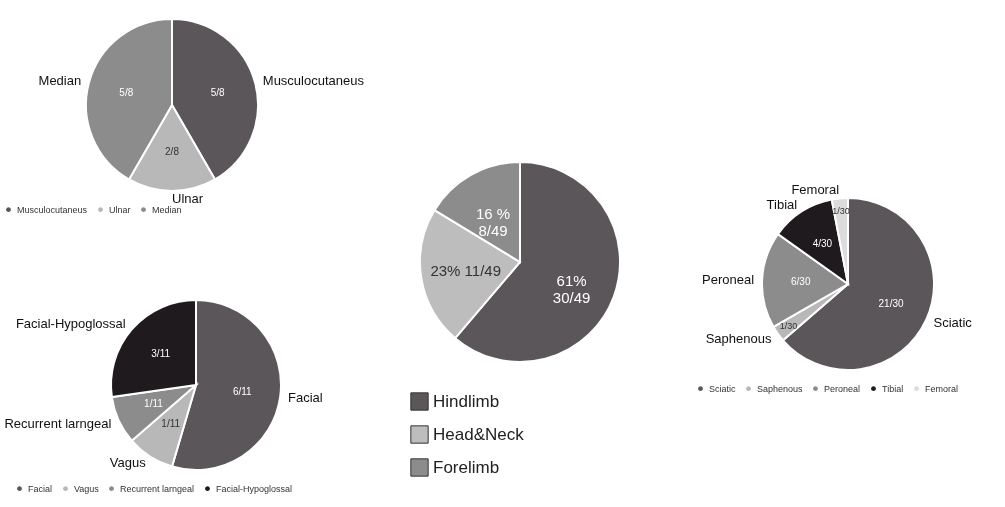  Describe the element at coordinates (305, 398) in the screenshot. I see `slice-label: Facial` at that location.